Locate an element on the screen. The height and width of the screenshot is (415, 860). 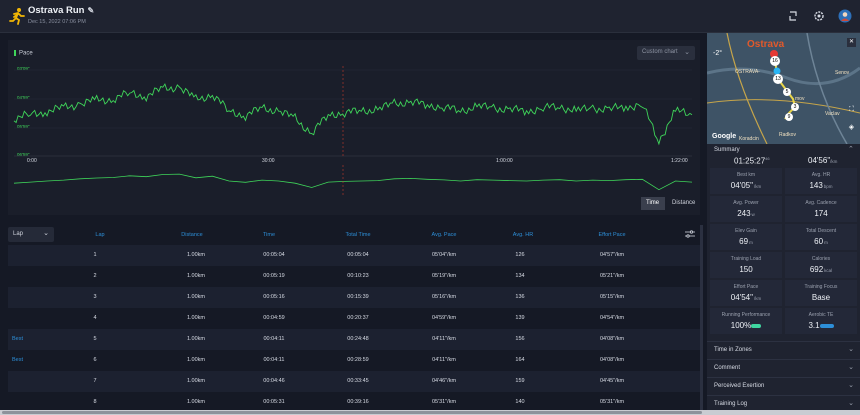
map-label: Koradcin is located at coordinates (749, 139).